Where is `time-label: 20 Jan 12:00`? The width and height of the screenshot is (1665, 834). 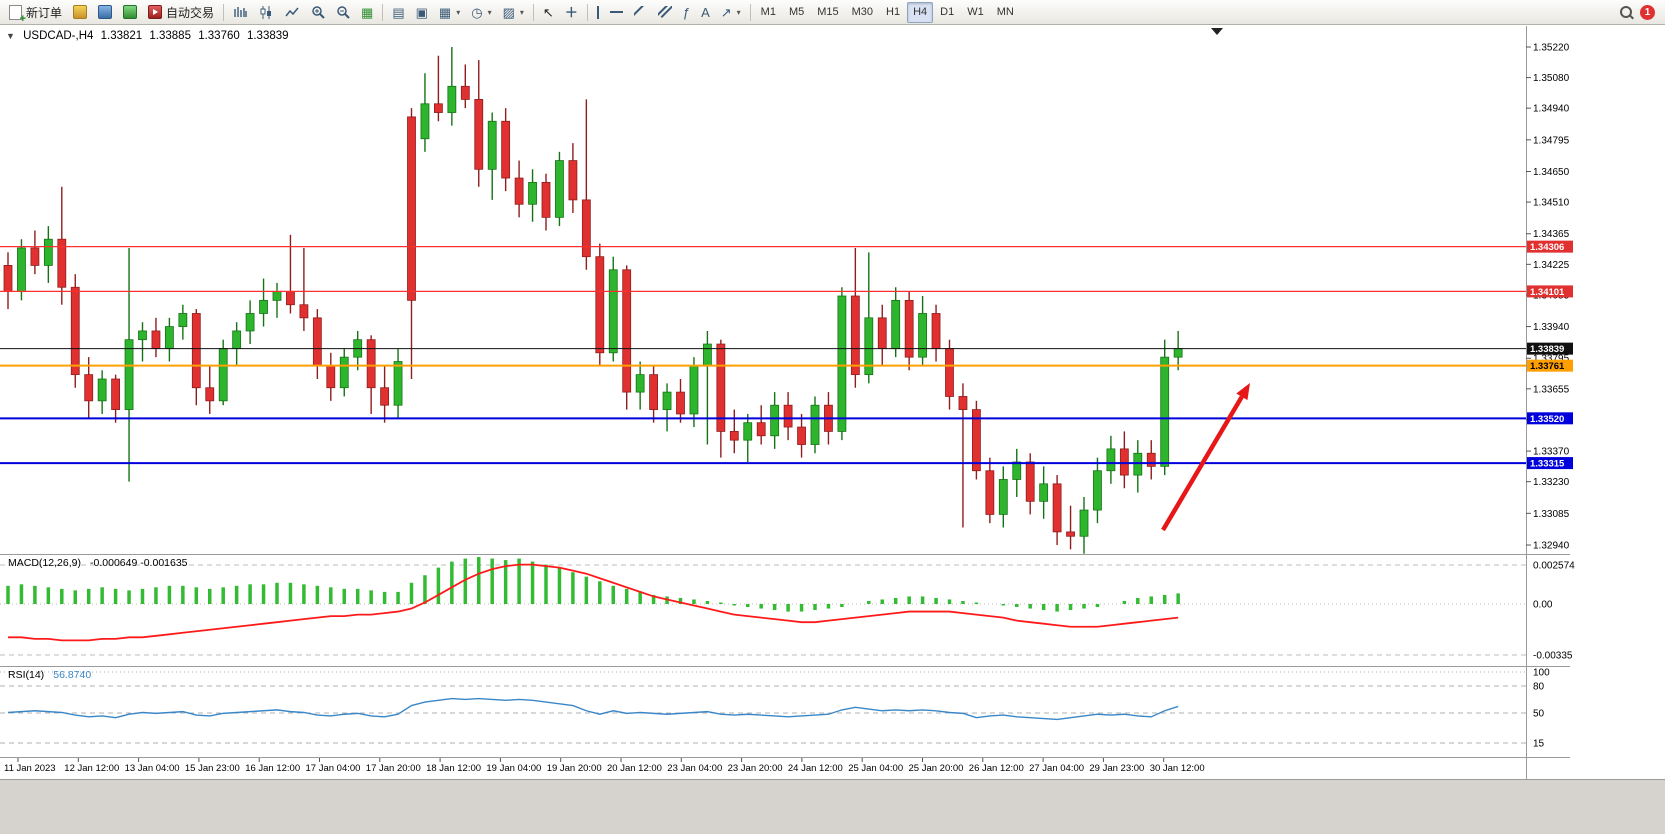
time-label: 20 Jan 12:00 is located at coordinates (634, 768).